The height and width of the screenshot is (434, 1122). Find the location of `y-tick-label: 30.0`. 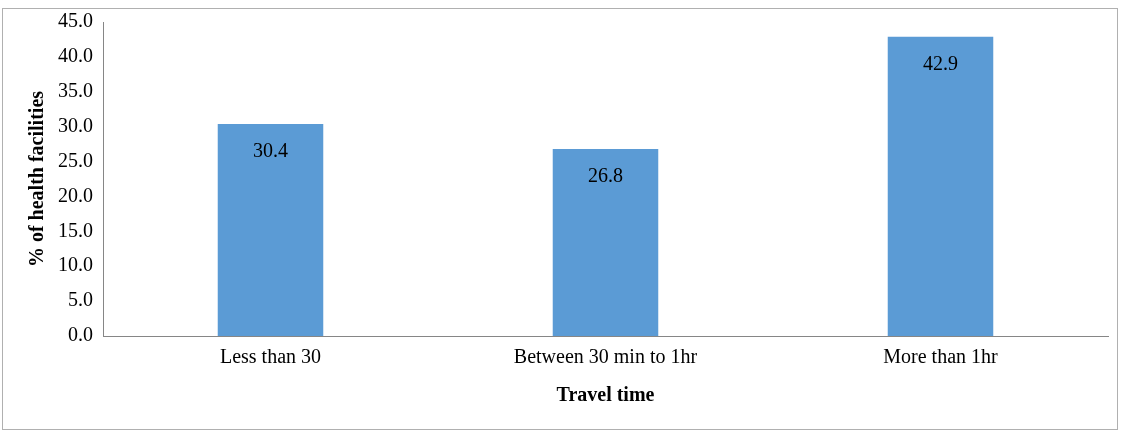

y-tick-label: 30.0 is located at coordinates (75, 124).